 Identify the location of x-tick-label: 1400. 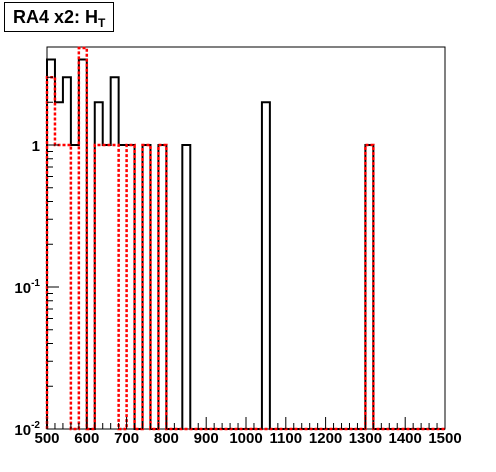
(405, 438).